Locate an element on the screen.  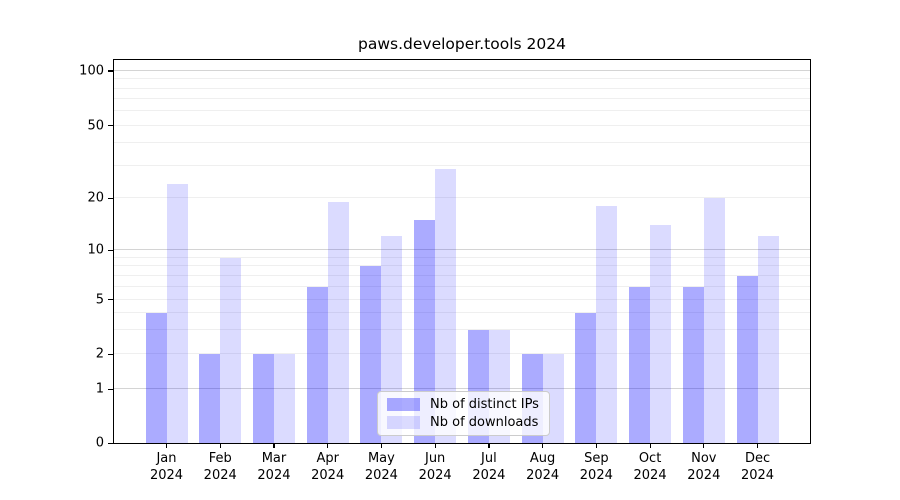
legend-swatch-downloads is located at coordinates (403, 422).